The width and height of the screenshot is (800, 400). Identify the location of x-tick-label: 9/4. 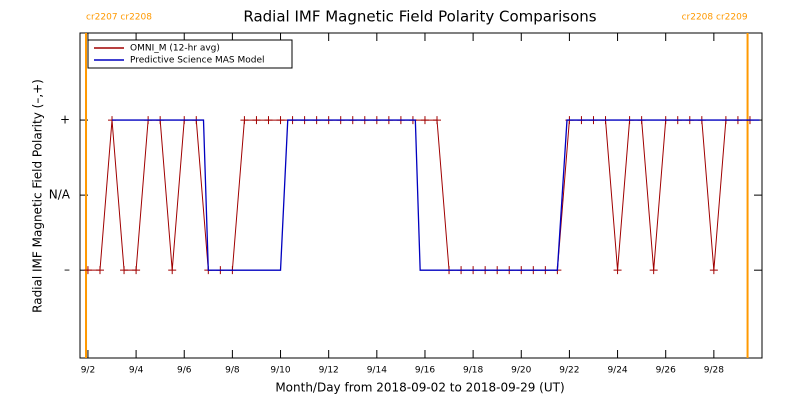
(136, 371).